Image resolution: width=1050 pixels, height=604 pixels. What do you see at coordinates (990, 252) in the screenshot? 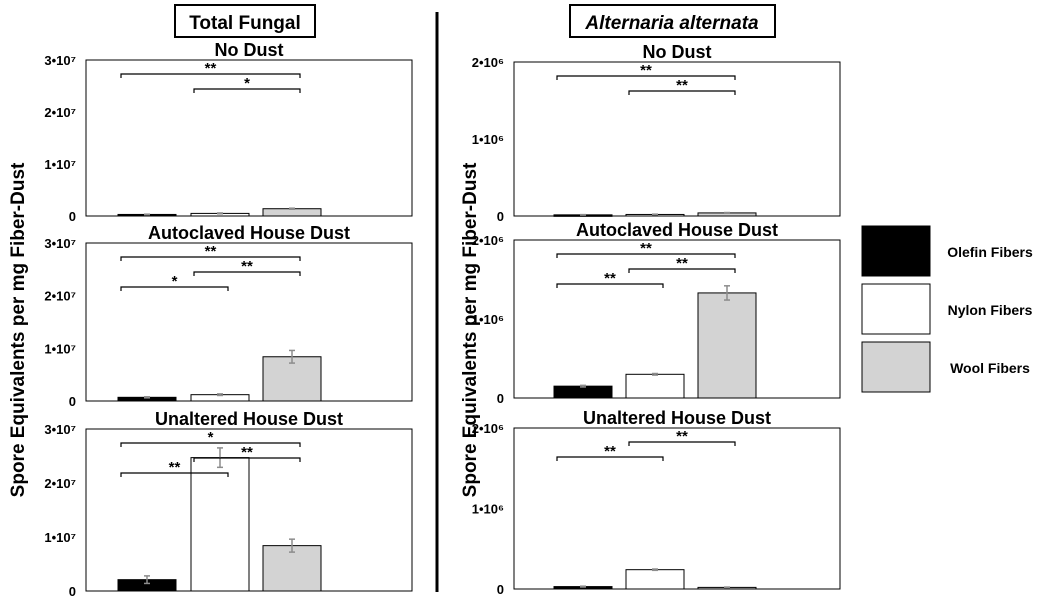
I see `legend-label: Olefin Fibers` at bounding box center [990, 252].